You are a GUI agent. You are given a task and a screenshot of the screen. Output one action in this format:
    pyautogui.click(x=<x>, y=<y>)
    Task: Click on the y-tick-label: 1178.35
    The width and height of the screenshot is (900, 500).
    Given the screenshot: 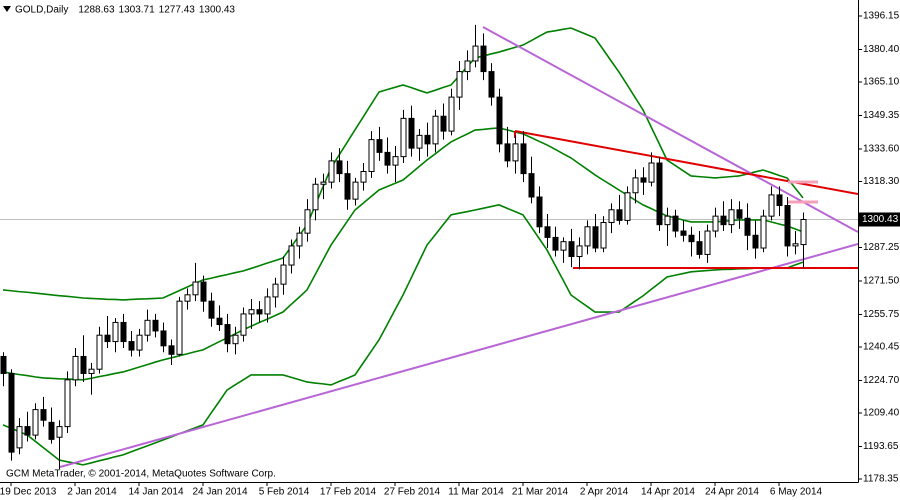 What is the action you would take?
    pyautogui.click(x=881, y=479)
    